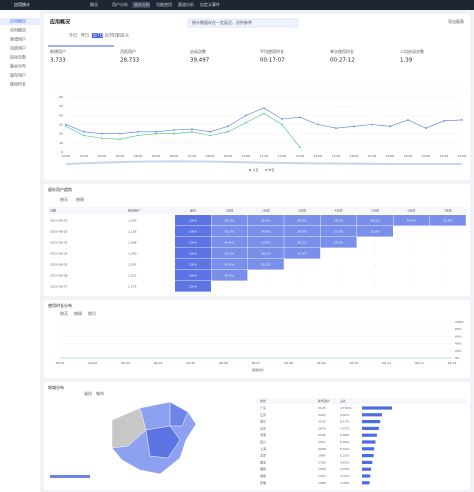  I want to click on usage-tab: 按天, so click(64, 313).